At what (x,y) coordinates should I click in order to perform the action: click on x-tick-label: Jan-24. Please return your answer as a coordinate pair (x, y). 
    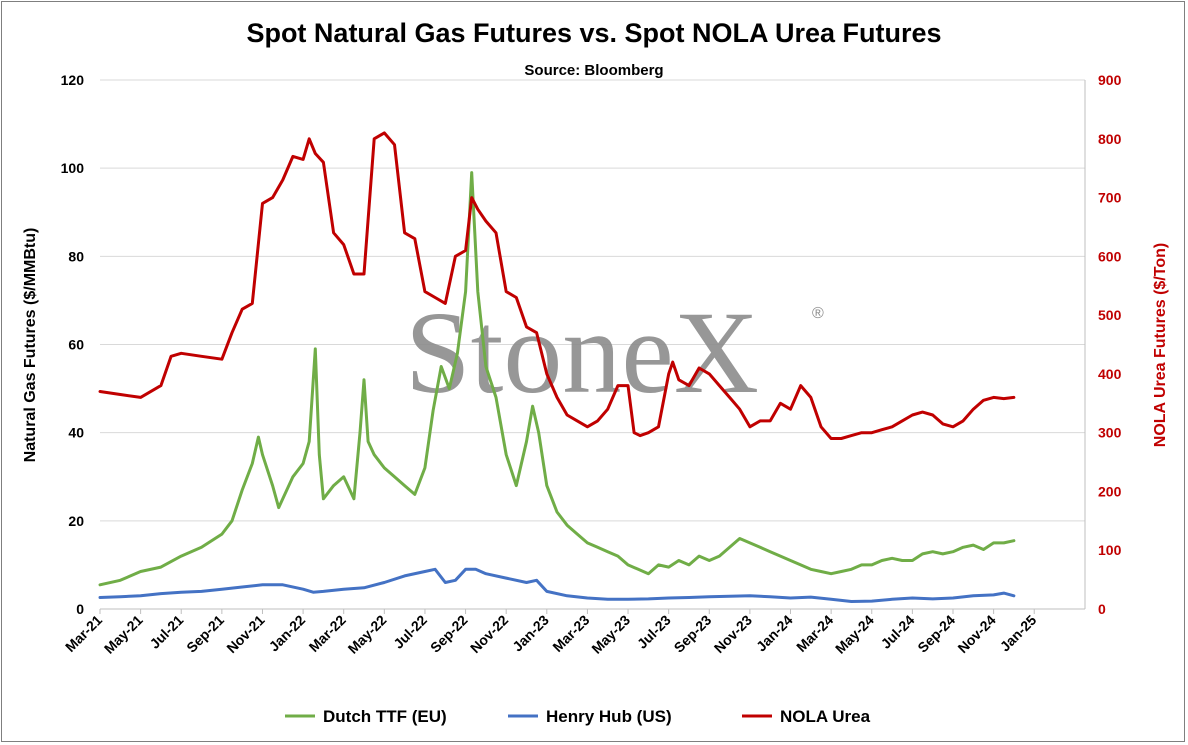
    Looking at the image, I should click on (774, 633).